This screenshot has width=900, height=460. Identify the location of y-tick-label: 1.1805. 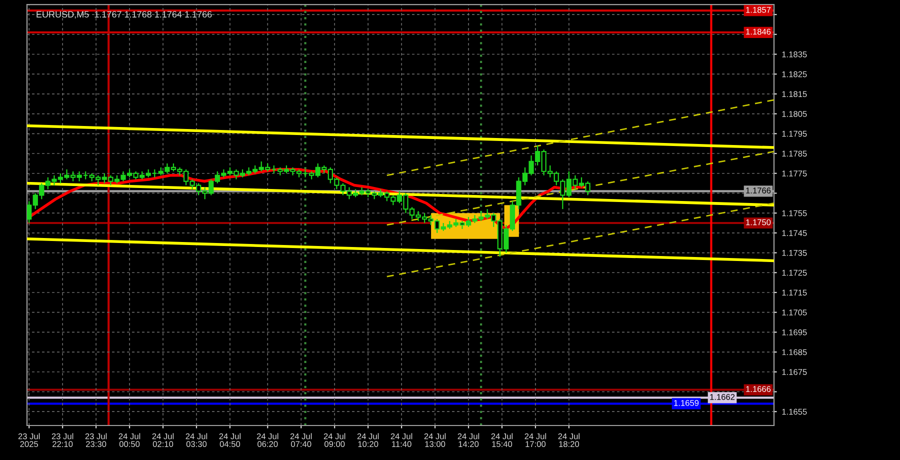
(794, 113).